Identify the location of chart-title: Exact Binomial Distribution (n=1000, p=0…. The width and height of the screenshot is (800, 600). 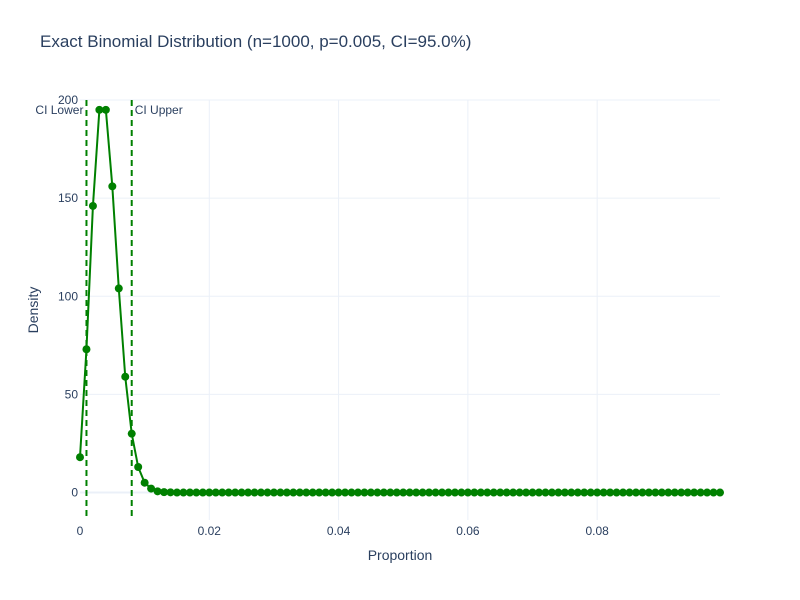
(256, 41).